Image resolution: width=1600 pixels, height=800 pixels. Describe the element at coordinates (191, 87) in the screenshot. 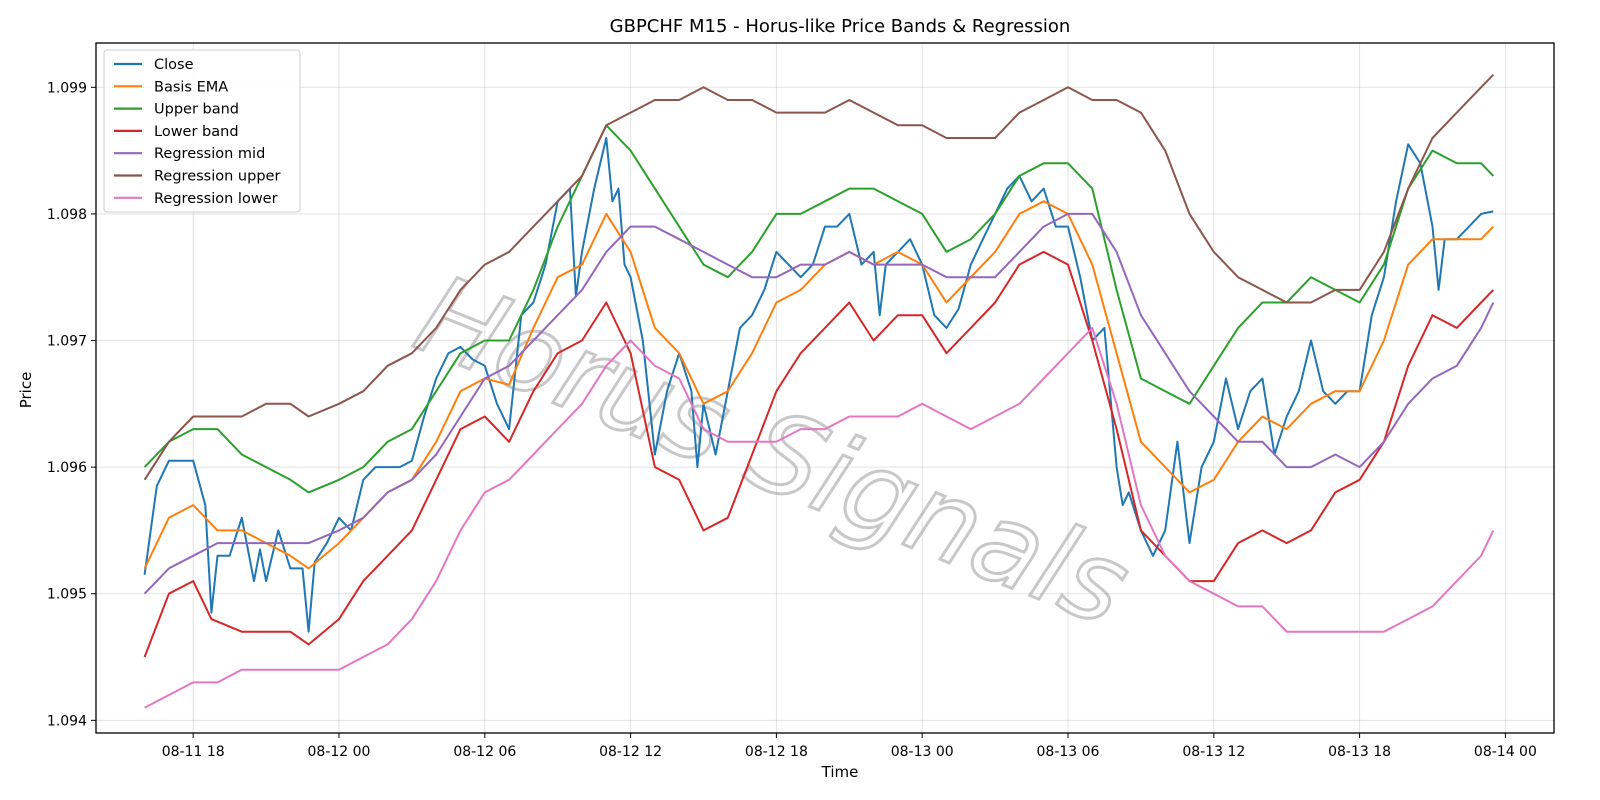

I see `legend-label: Basis EMA` at that location.